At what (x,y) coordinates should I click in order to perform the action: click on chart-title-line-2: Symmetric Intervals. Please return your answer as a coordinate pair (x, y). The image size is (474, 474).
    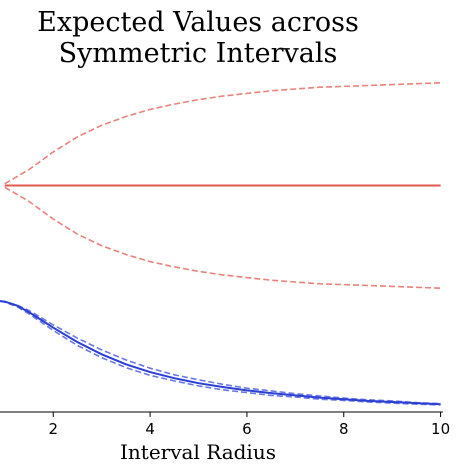
    Looking at the image, I should click on (198, 53).